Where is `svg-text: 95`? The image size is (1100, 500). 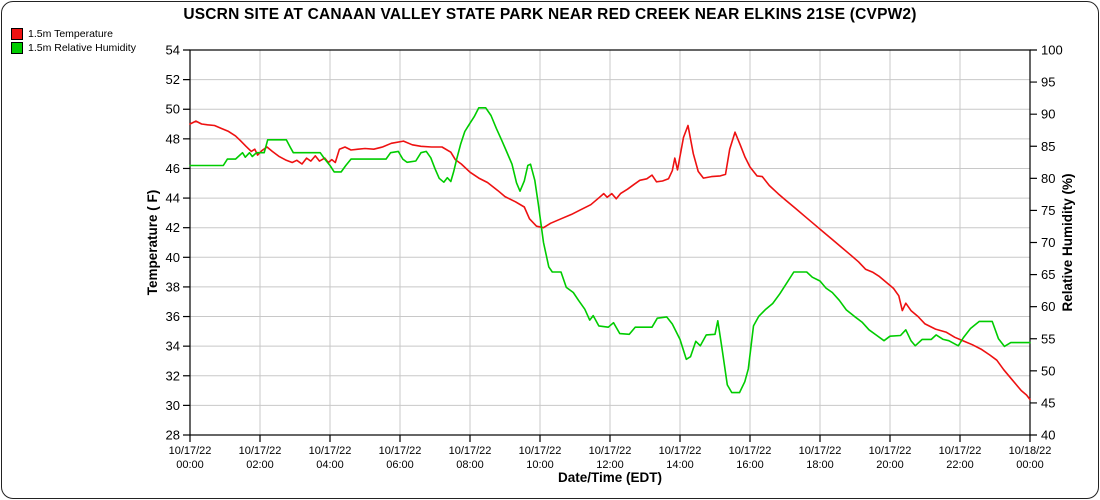 svg-text: 95 is located at coordinates (1048, 82).